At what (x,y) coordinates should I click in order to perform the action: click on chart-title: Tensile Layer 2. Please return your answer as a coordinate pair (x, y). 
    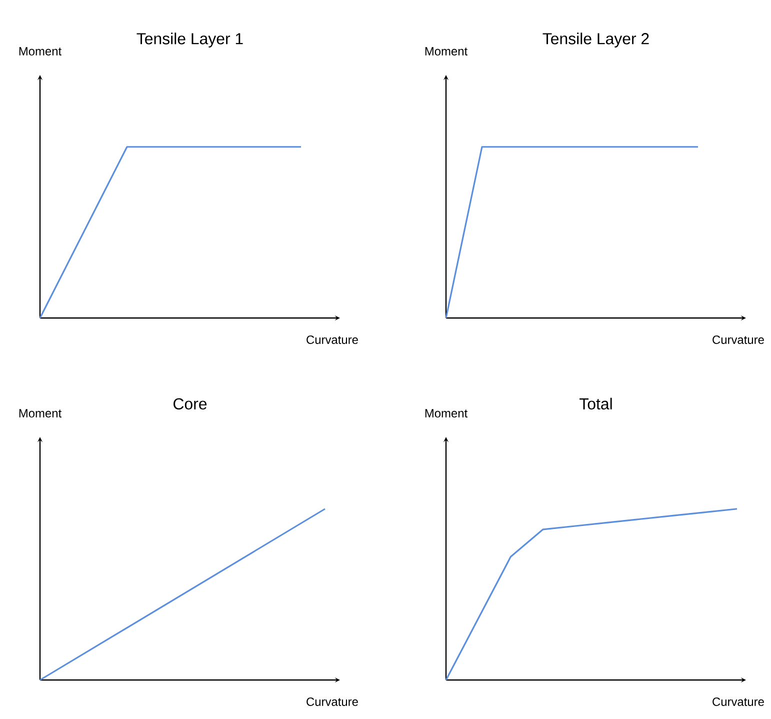
    Looking at the image, I should click on (595, 40).